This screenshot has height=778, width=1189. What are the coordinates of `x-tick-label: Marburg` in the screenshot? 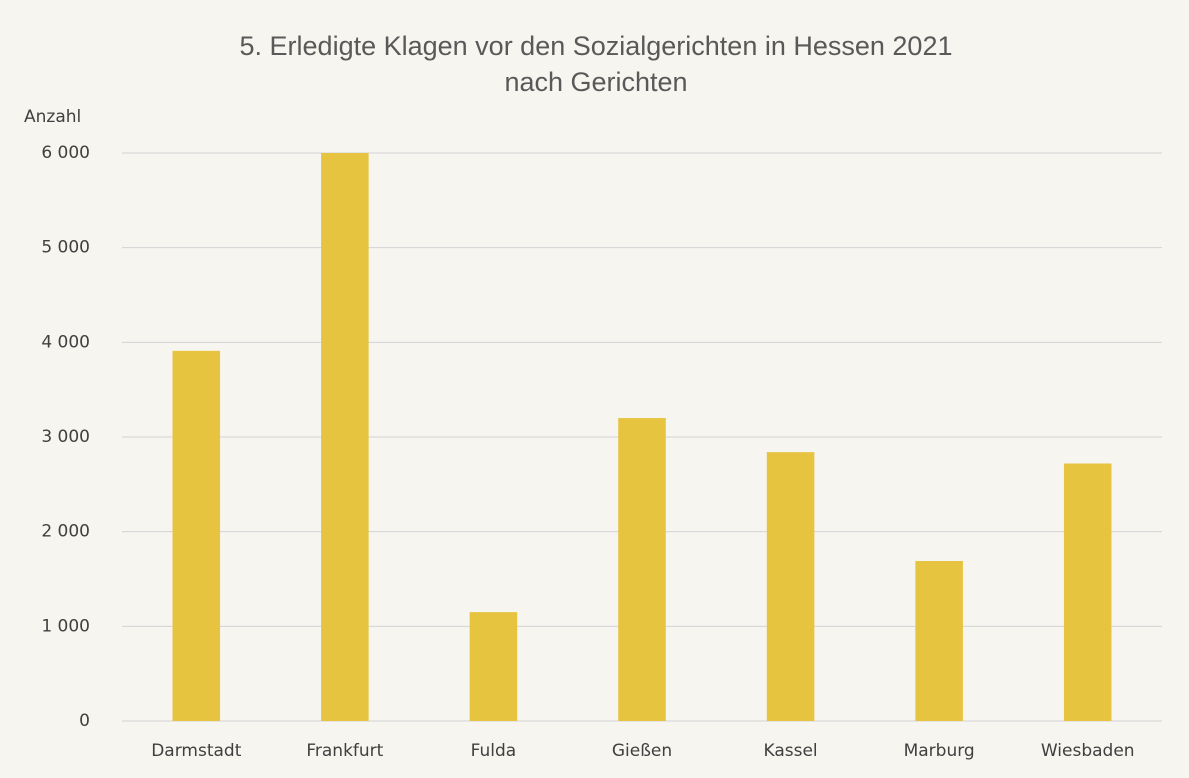 It's located at (939, 751).